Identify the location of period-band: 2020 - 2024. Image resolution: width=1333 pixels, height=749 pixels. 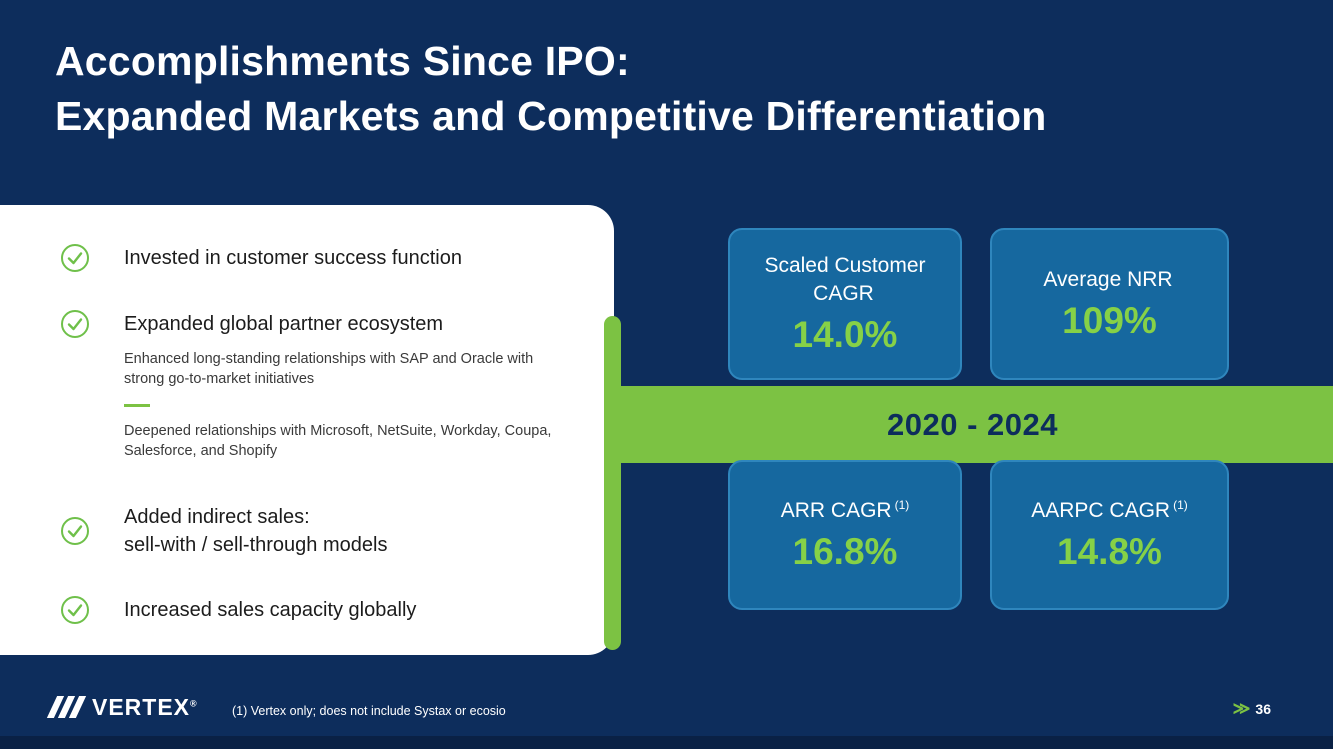
(972, 424).